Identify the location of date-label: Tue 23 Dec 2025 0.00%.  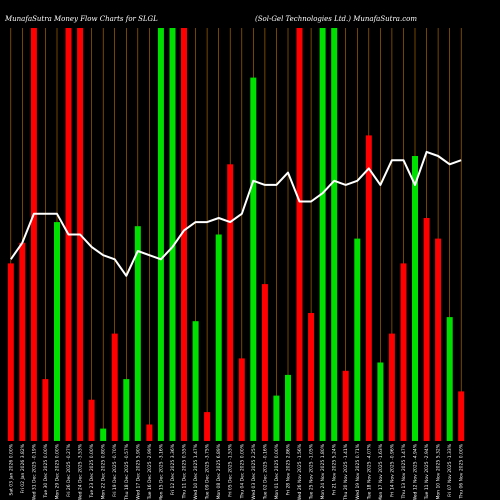
(92, 470).